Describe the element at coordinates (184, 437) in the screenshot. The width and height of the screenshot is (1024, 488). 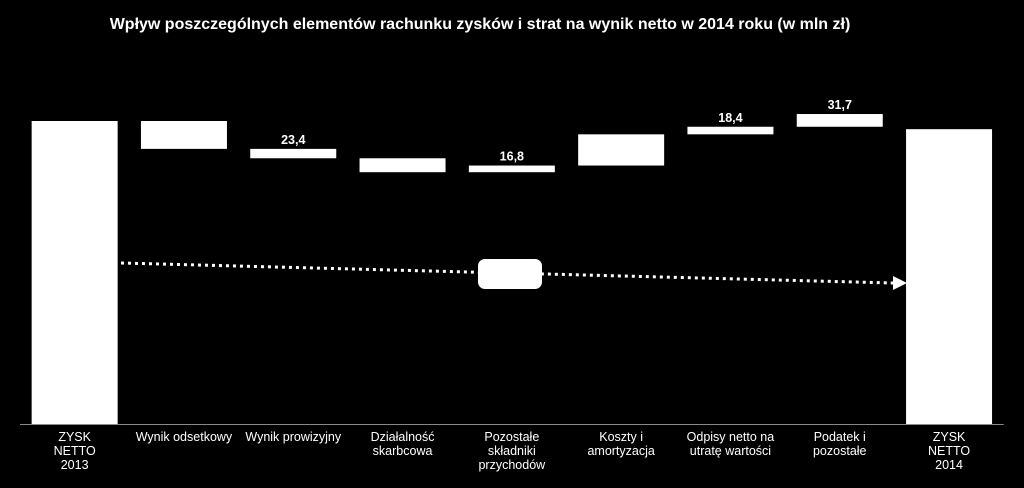
I see `category-label-1: Wynik odsetkowy` at that location.